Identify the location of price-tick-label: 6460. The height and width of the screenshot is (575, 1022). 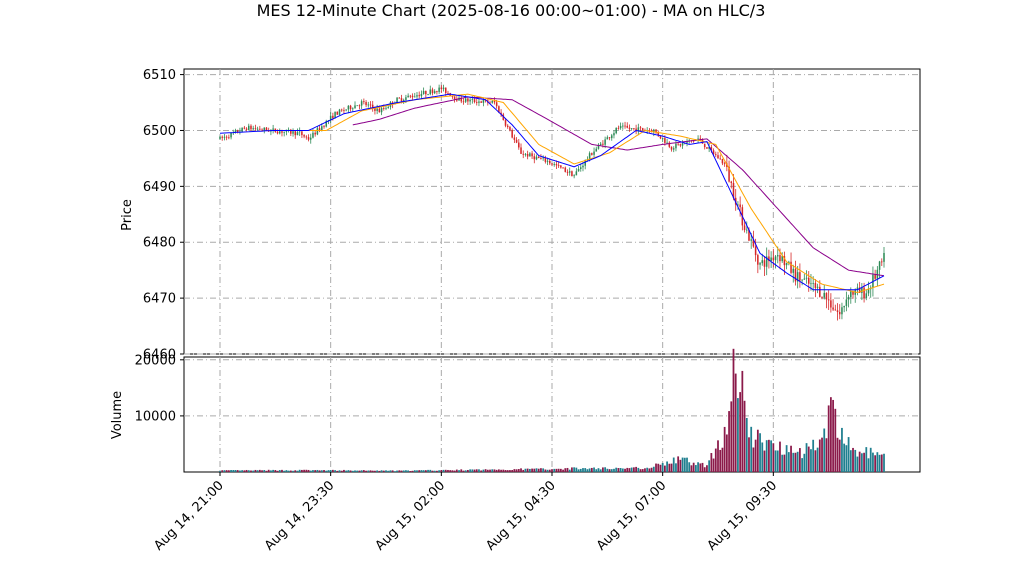
(159, 355).